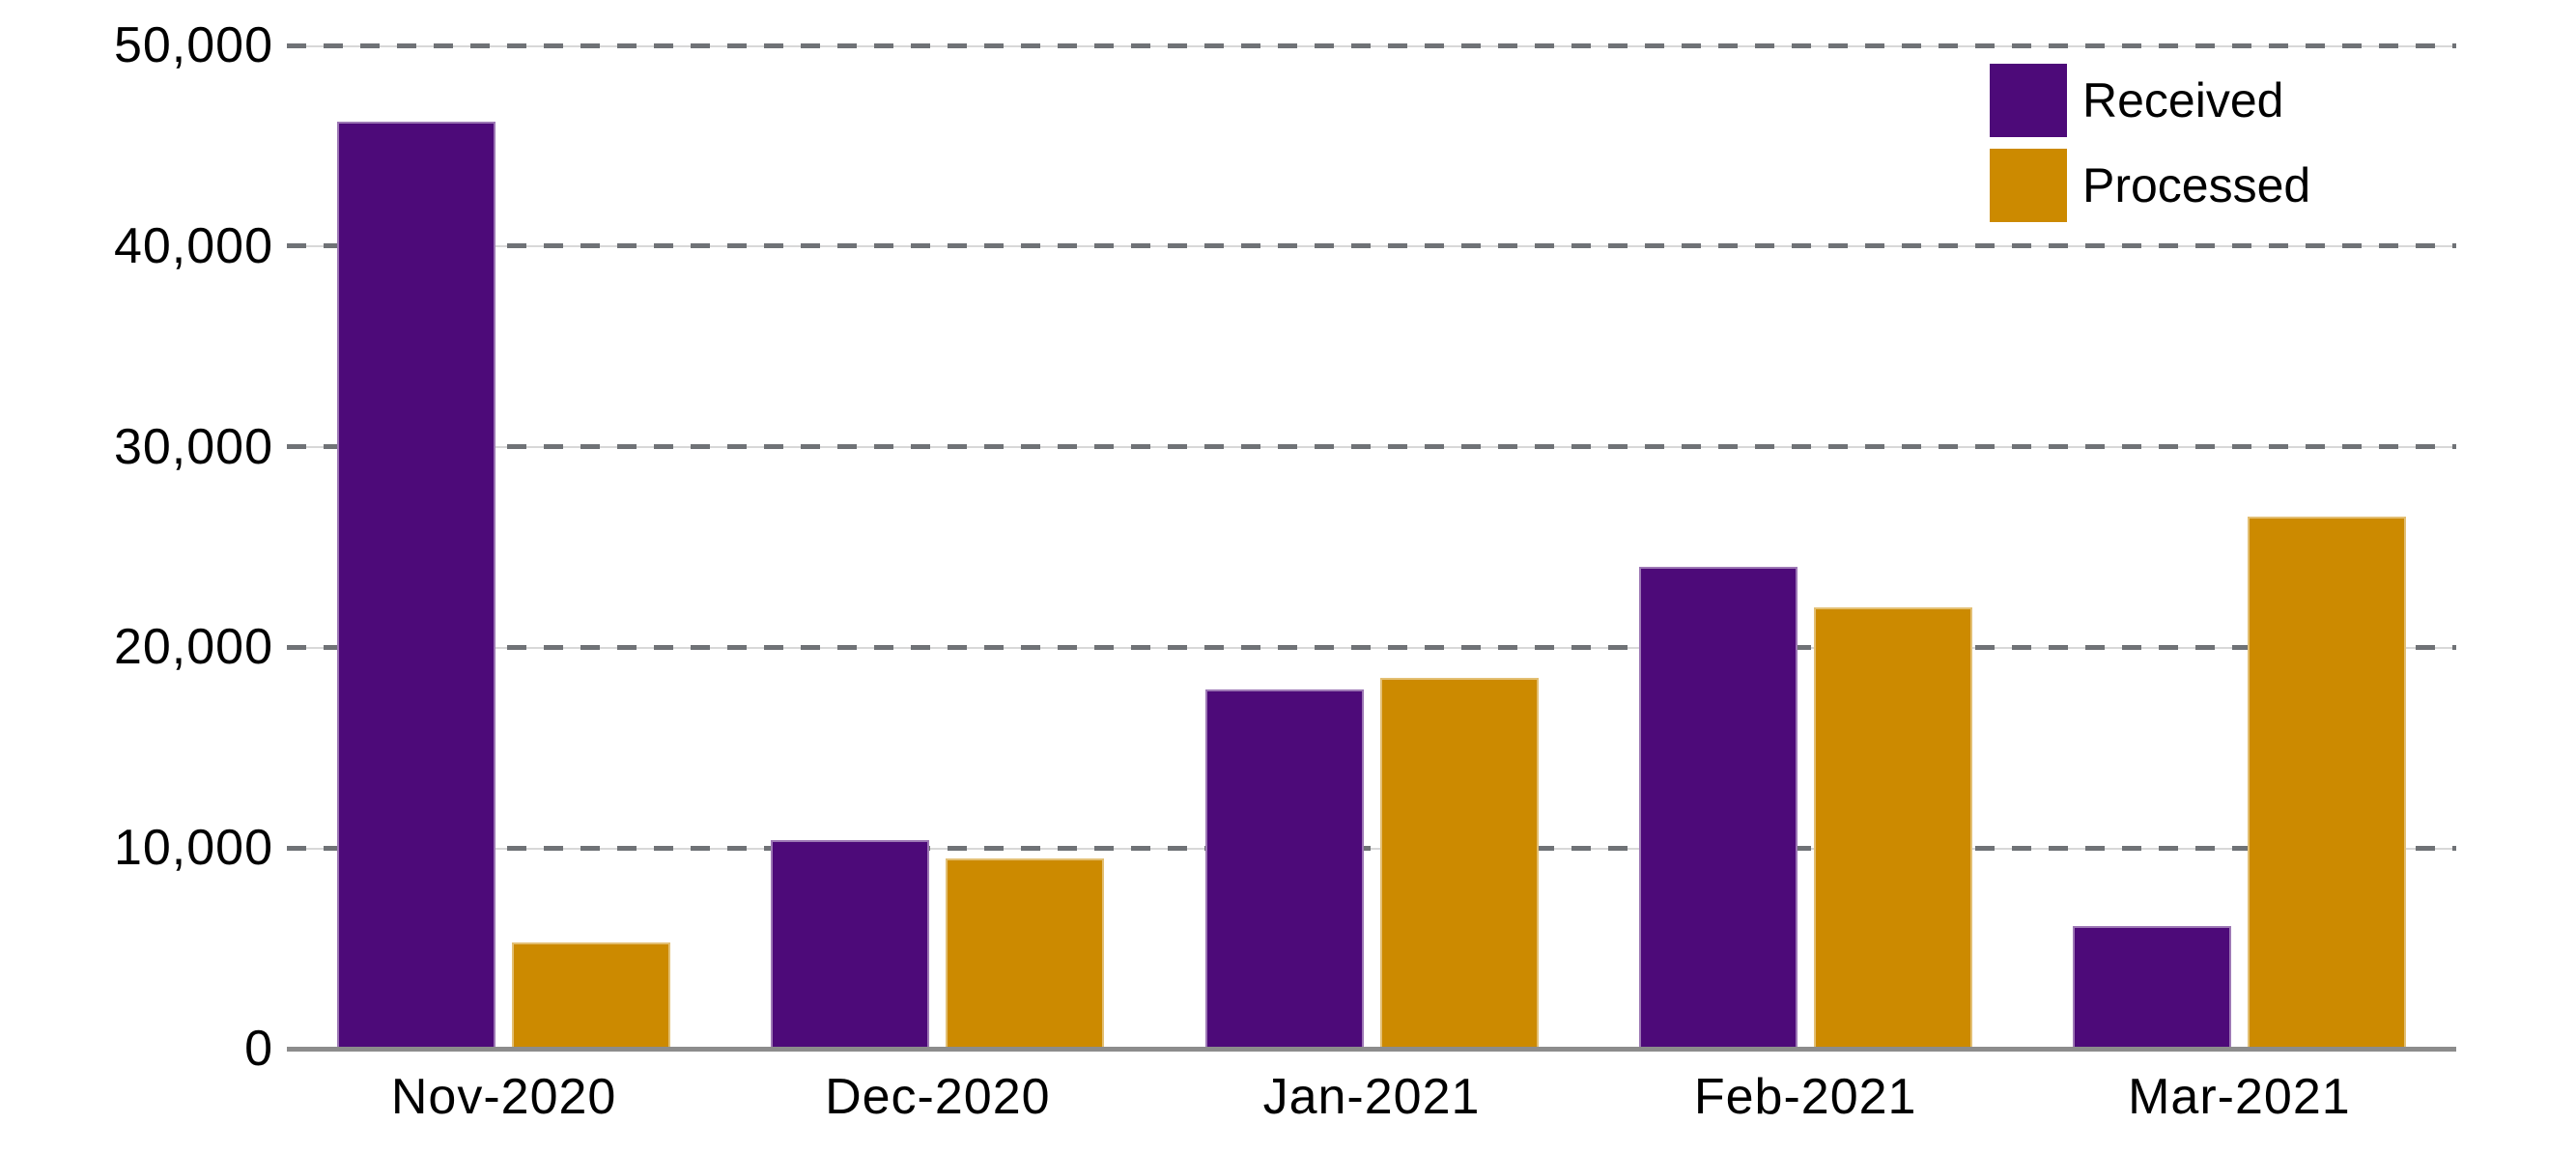 The height and width of the screenshot is (1152, 2576). Describe the element at coordinates (416, 585) in the screenshot. I see `bar-received-nov-2020` at that location.